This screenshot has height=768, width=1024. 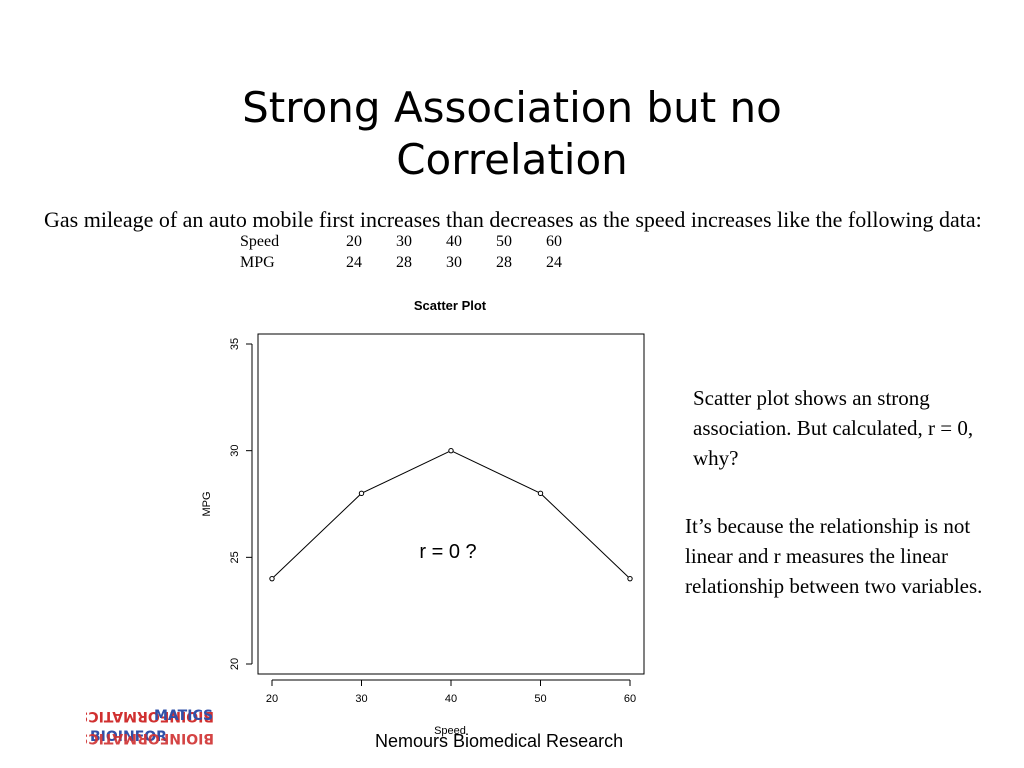 What do you see at coordinates (454, 241) in the screenshot?
I see `table-cell: 40` at bounding box center [454, 241].